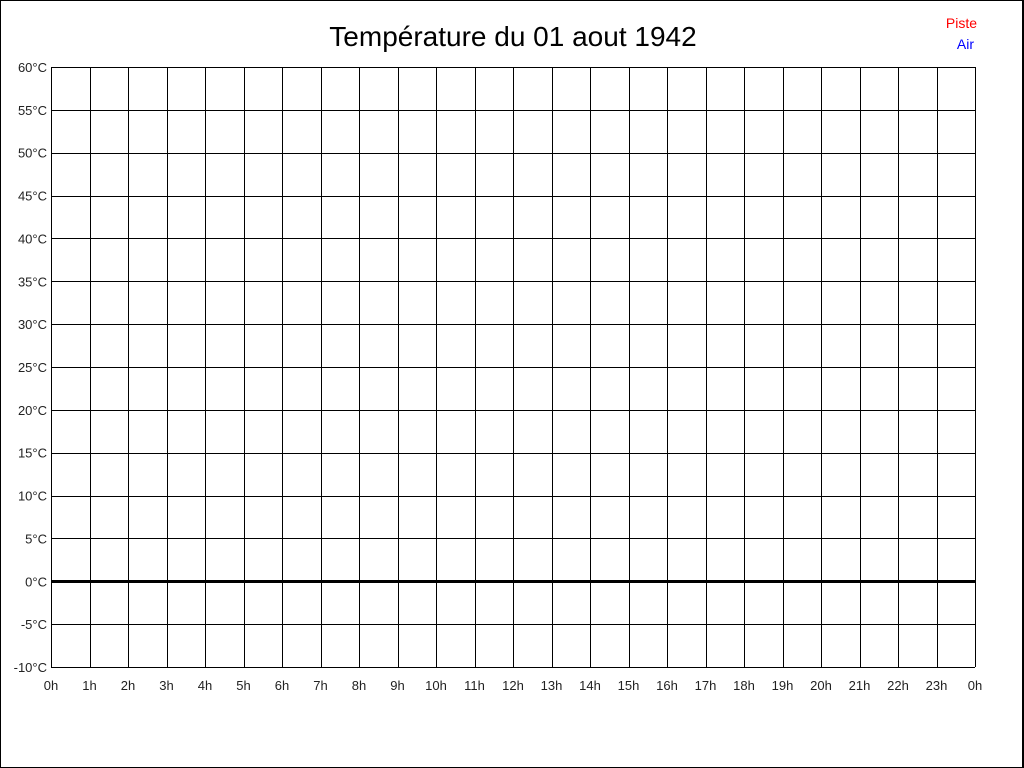  I want to click on y-tick-label: 40°C, so click(32, 238).